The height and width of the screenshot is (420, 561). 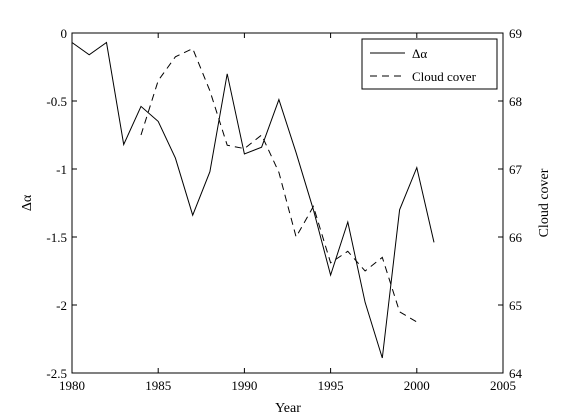 I want to click on y-tick-label-left: -2.5, so click(x=56, y=373).